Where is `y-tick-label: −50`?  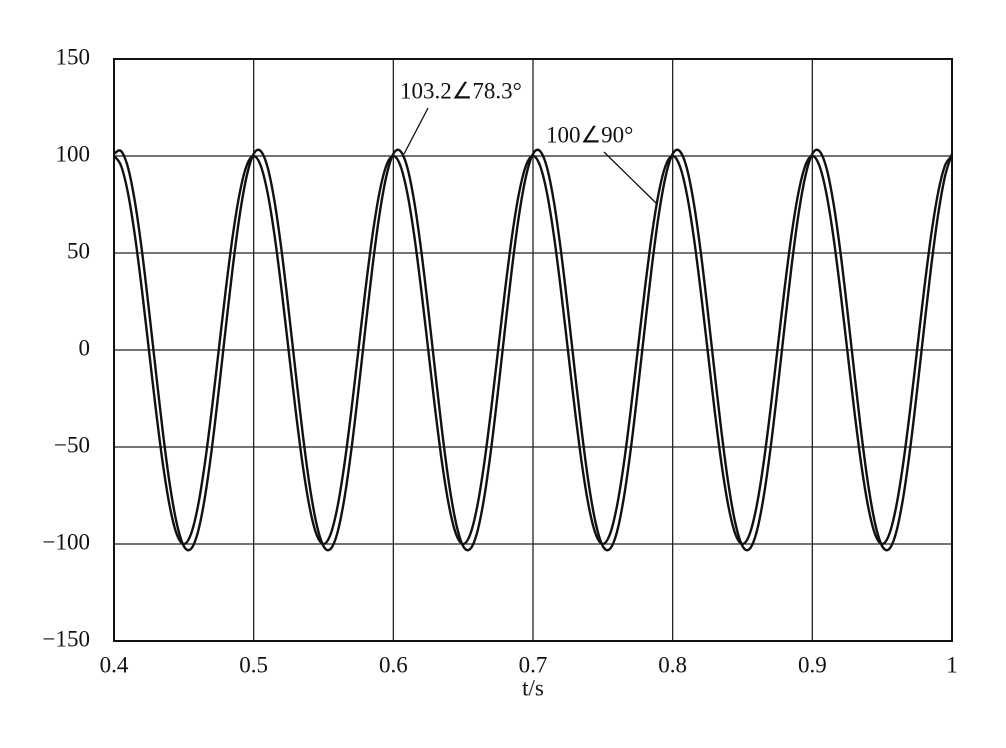
y-tick-label: −50 is located at coordinates (72, 444).